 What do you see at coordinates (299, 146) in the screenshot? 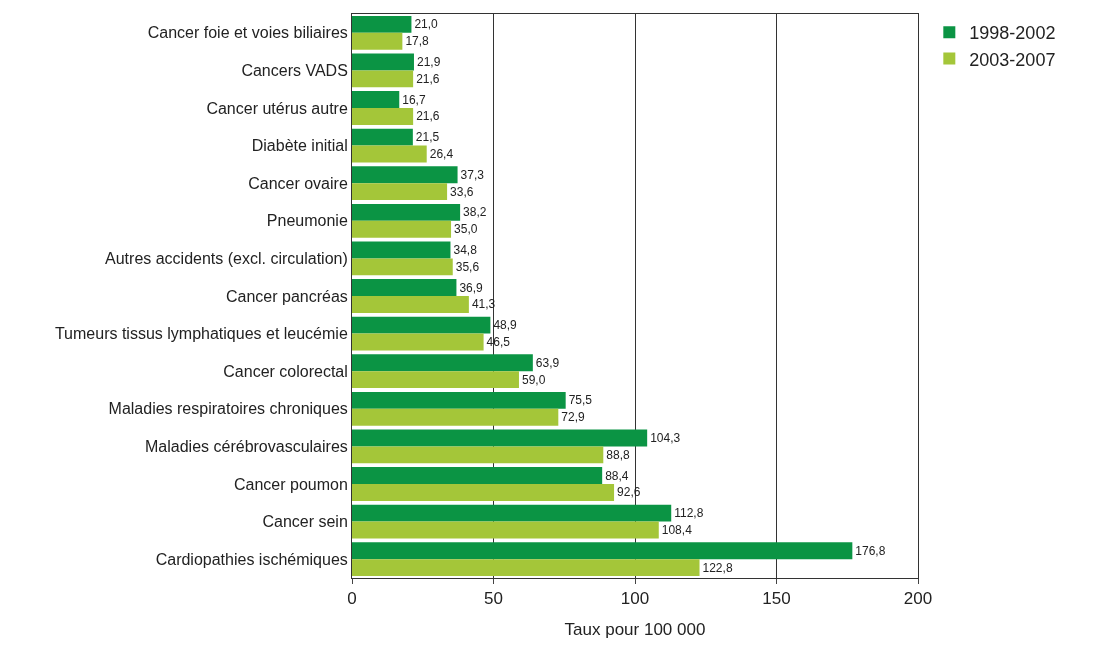
I see `y-tick-label: Diabète initial` at bounding box center [299, 146].